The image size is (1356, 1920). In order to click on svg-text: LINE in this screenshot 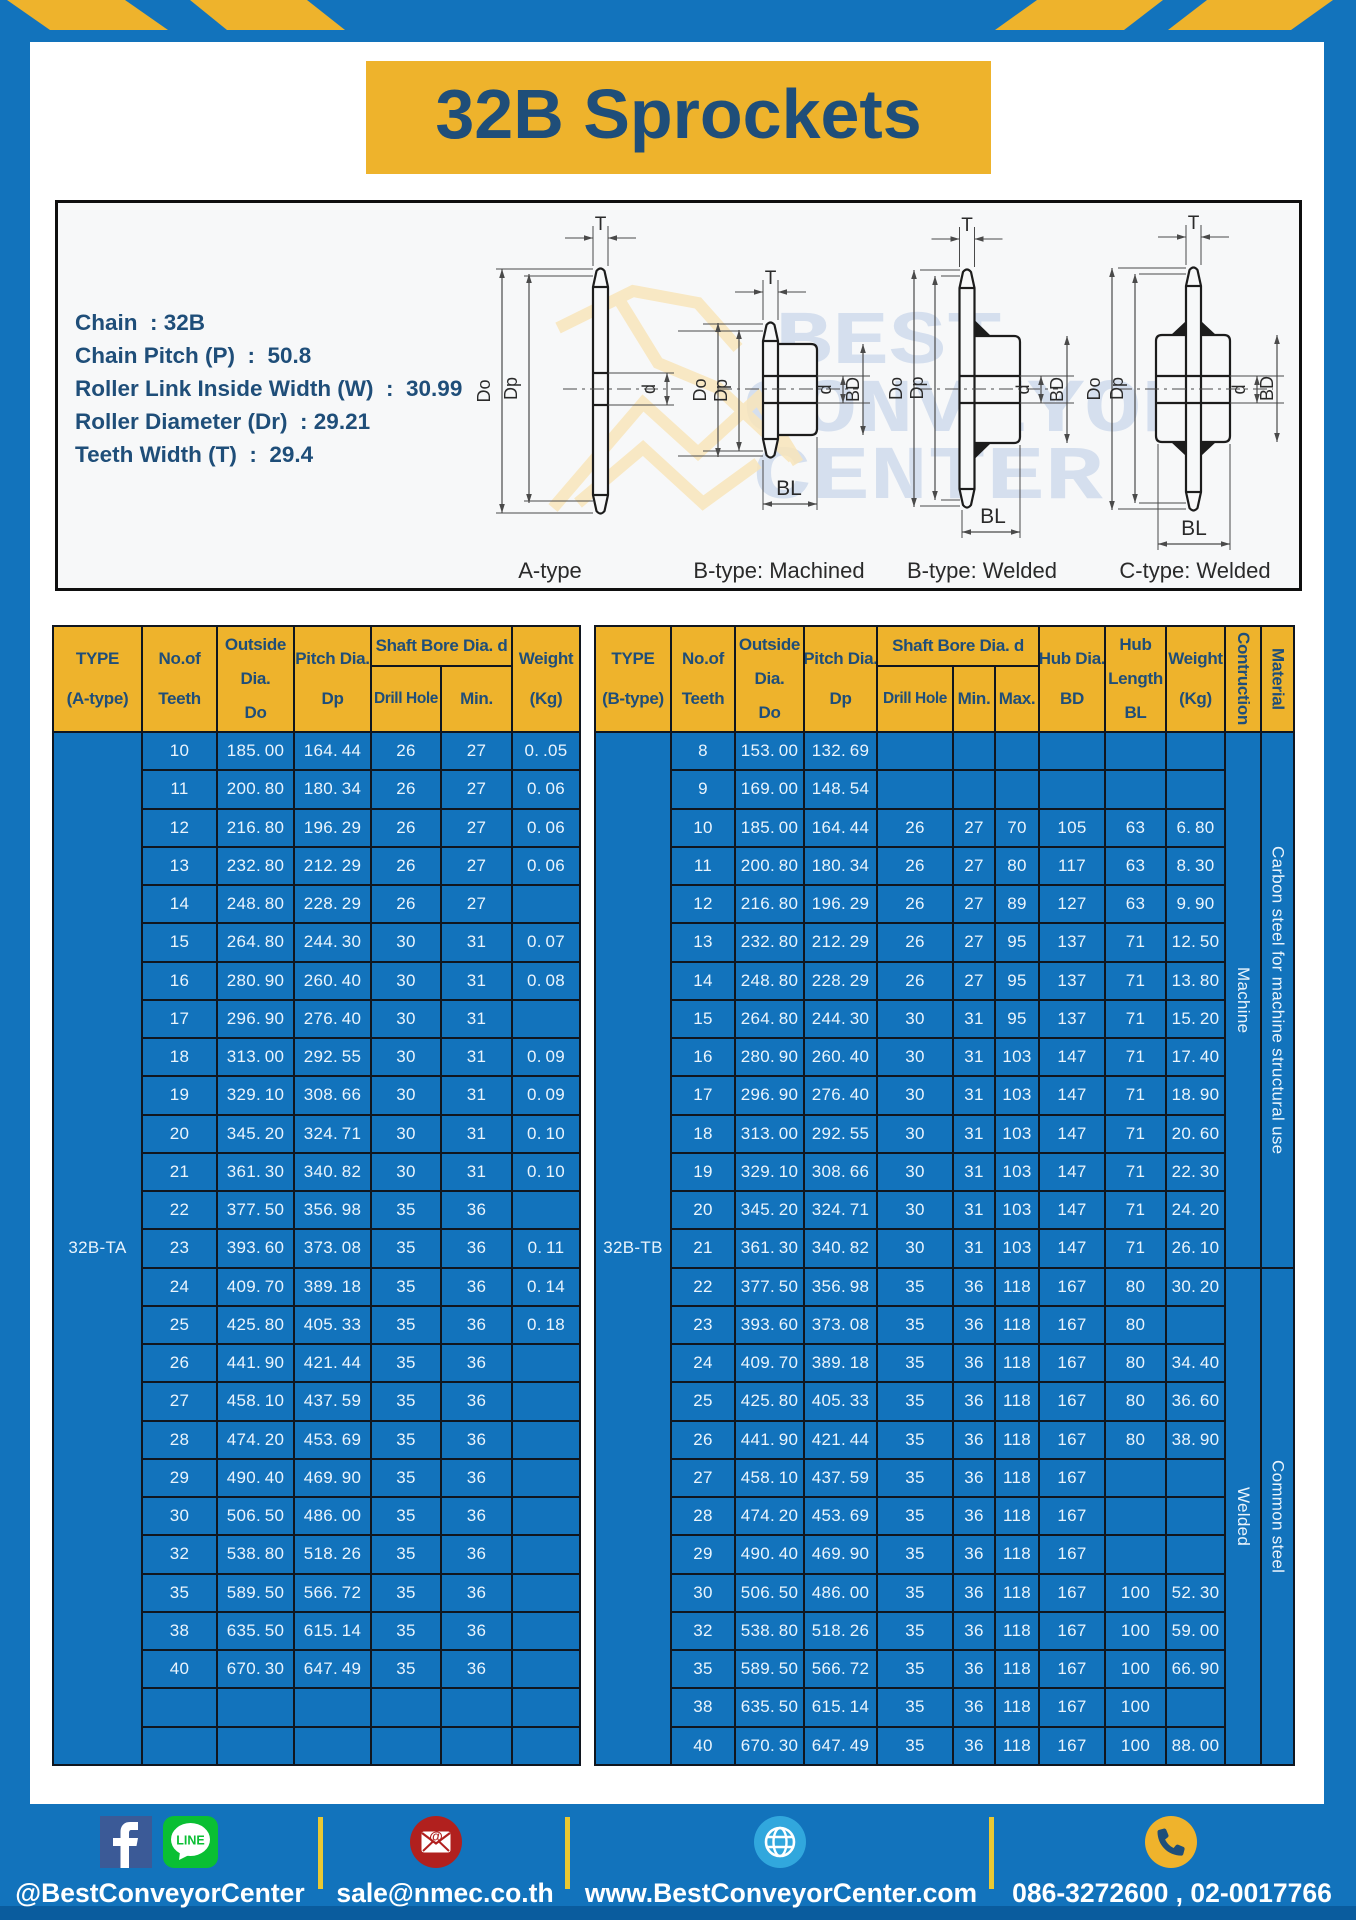, I will do `click(190, 1841)`.